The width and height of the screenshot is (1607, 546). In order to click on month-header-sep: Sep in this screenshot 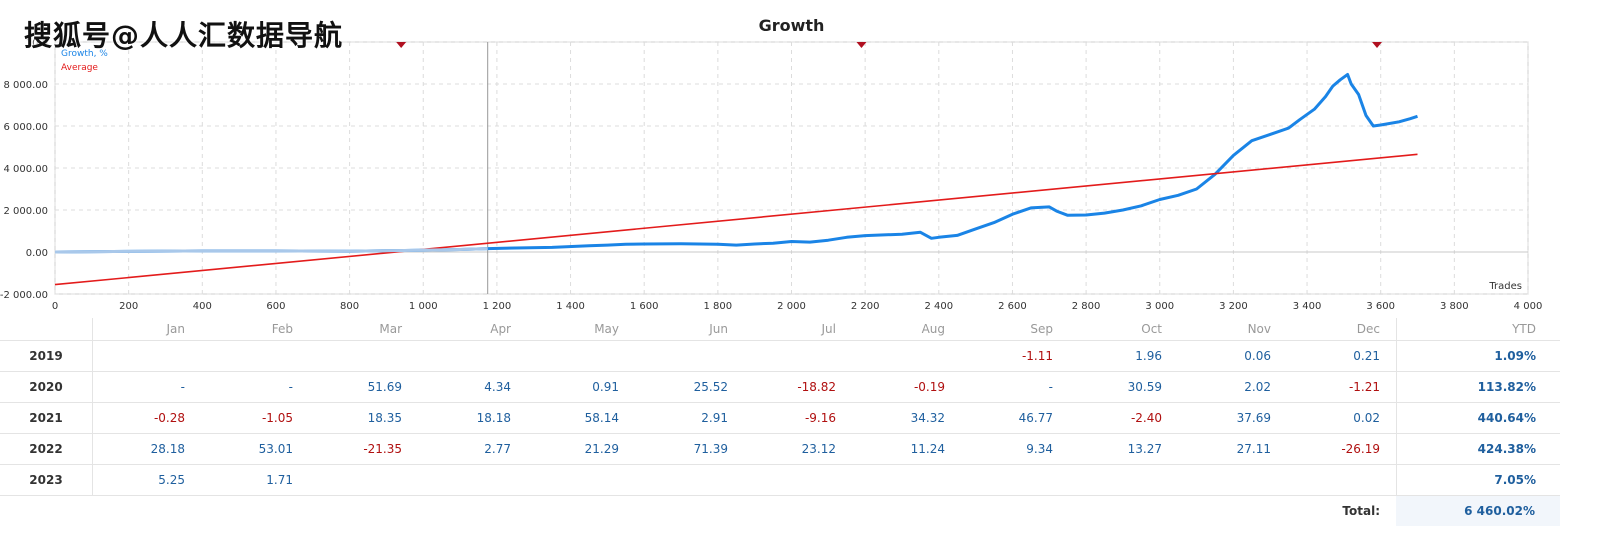, I will do `click(1041, 329)`.